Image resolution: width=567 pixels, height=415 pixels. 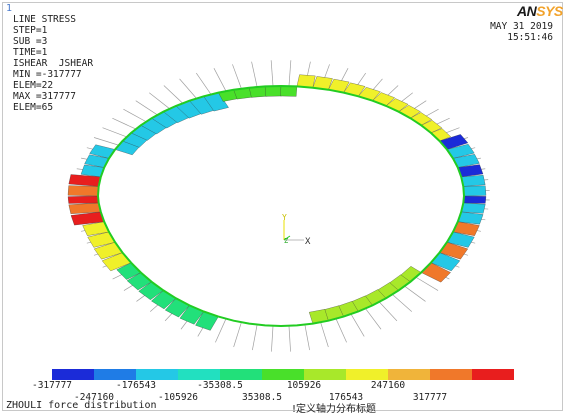 I want to click on legend-label: 105926, so click(x=304, y=385).